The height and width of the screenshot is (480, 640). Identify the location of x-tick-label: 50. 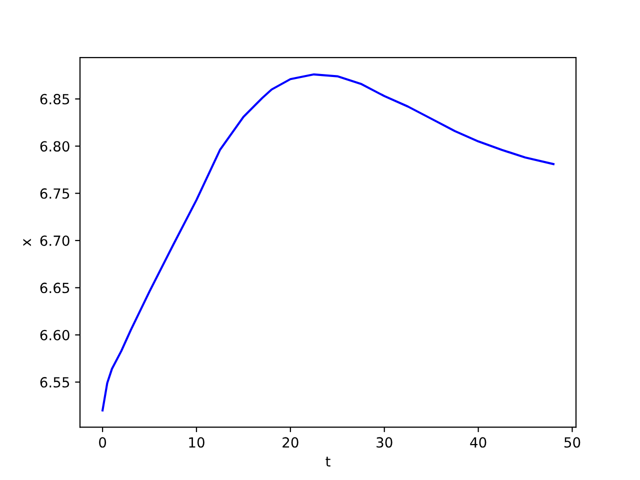
(572, 442).